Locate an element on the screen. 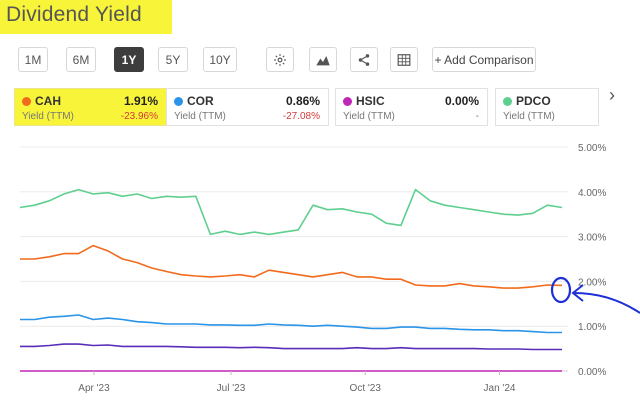 The height and width of the screenshot is (405, 640). y-tick-label: 4.00% is located at coordinates (592, 193).